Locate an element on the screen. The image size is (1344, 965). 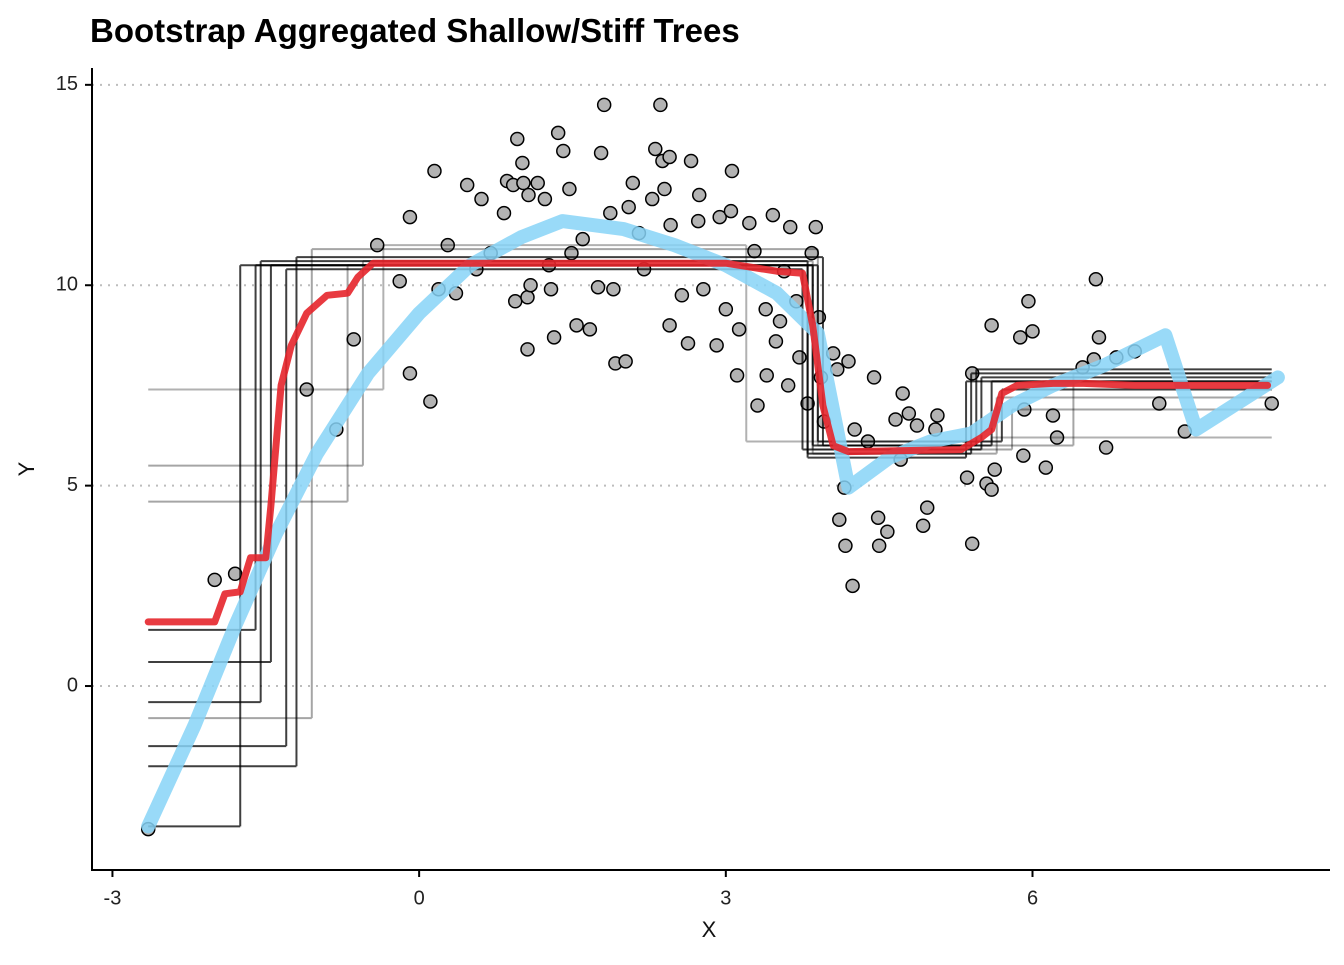
y-tick-label: 10 is located at coordinates (67, 285).